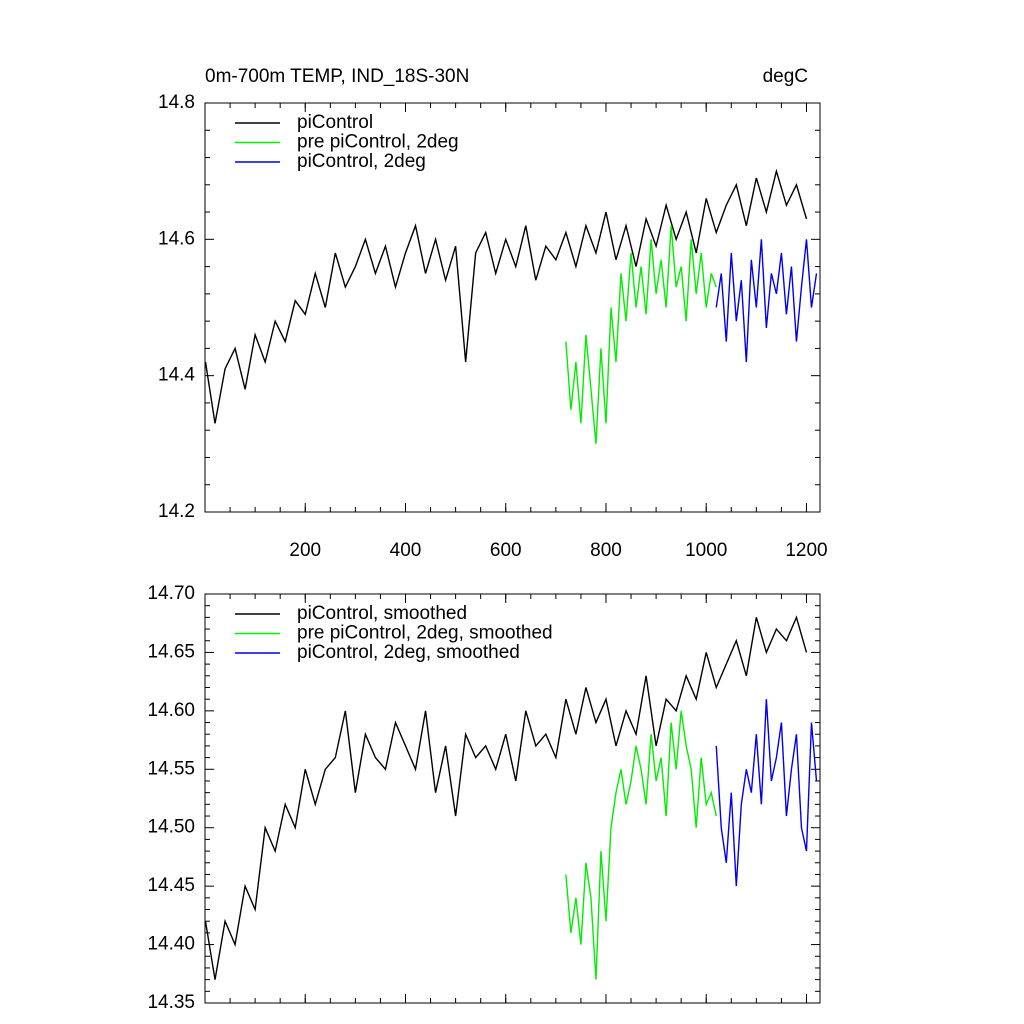 The height and width of the screenshot is (1024, 1024). I want to click on legend-label: pre piControl, 2deg, smoothed, so click(425, 633).